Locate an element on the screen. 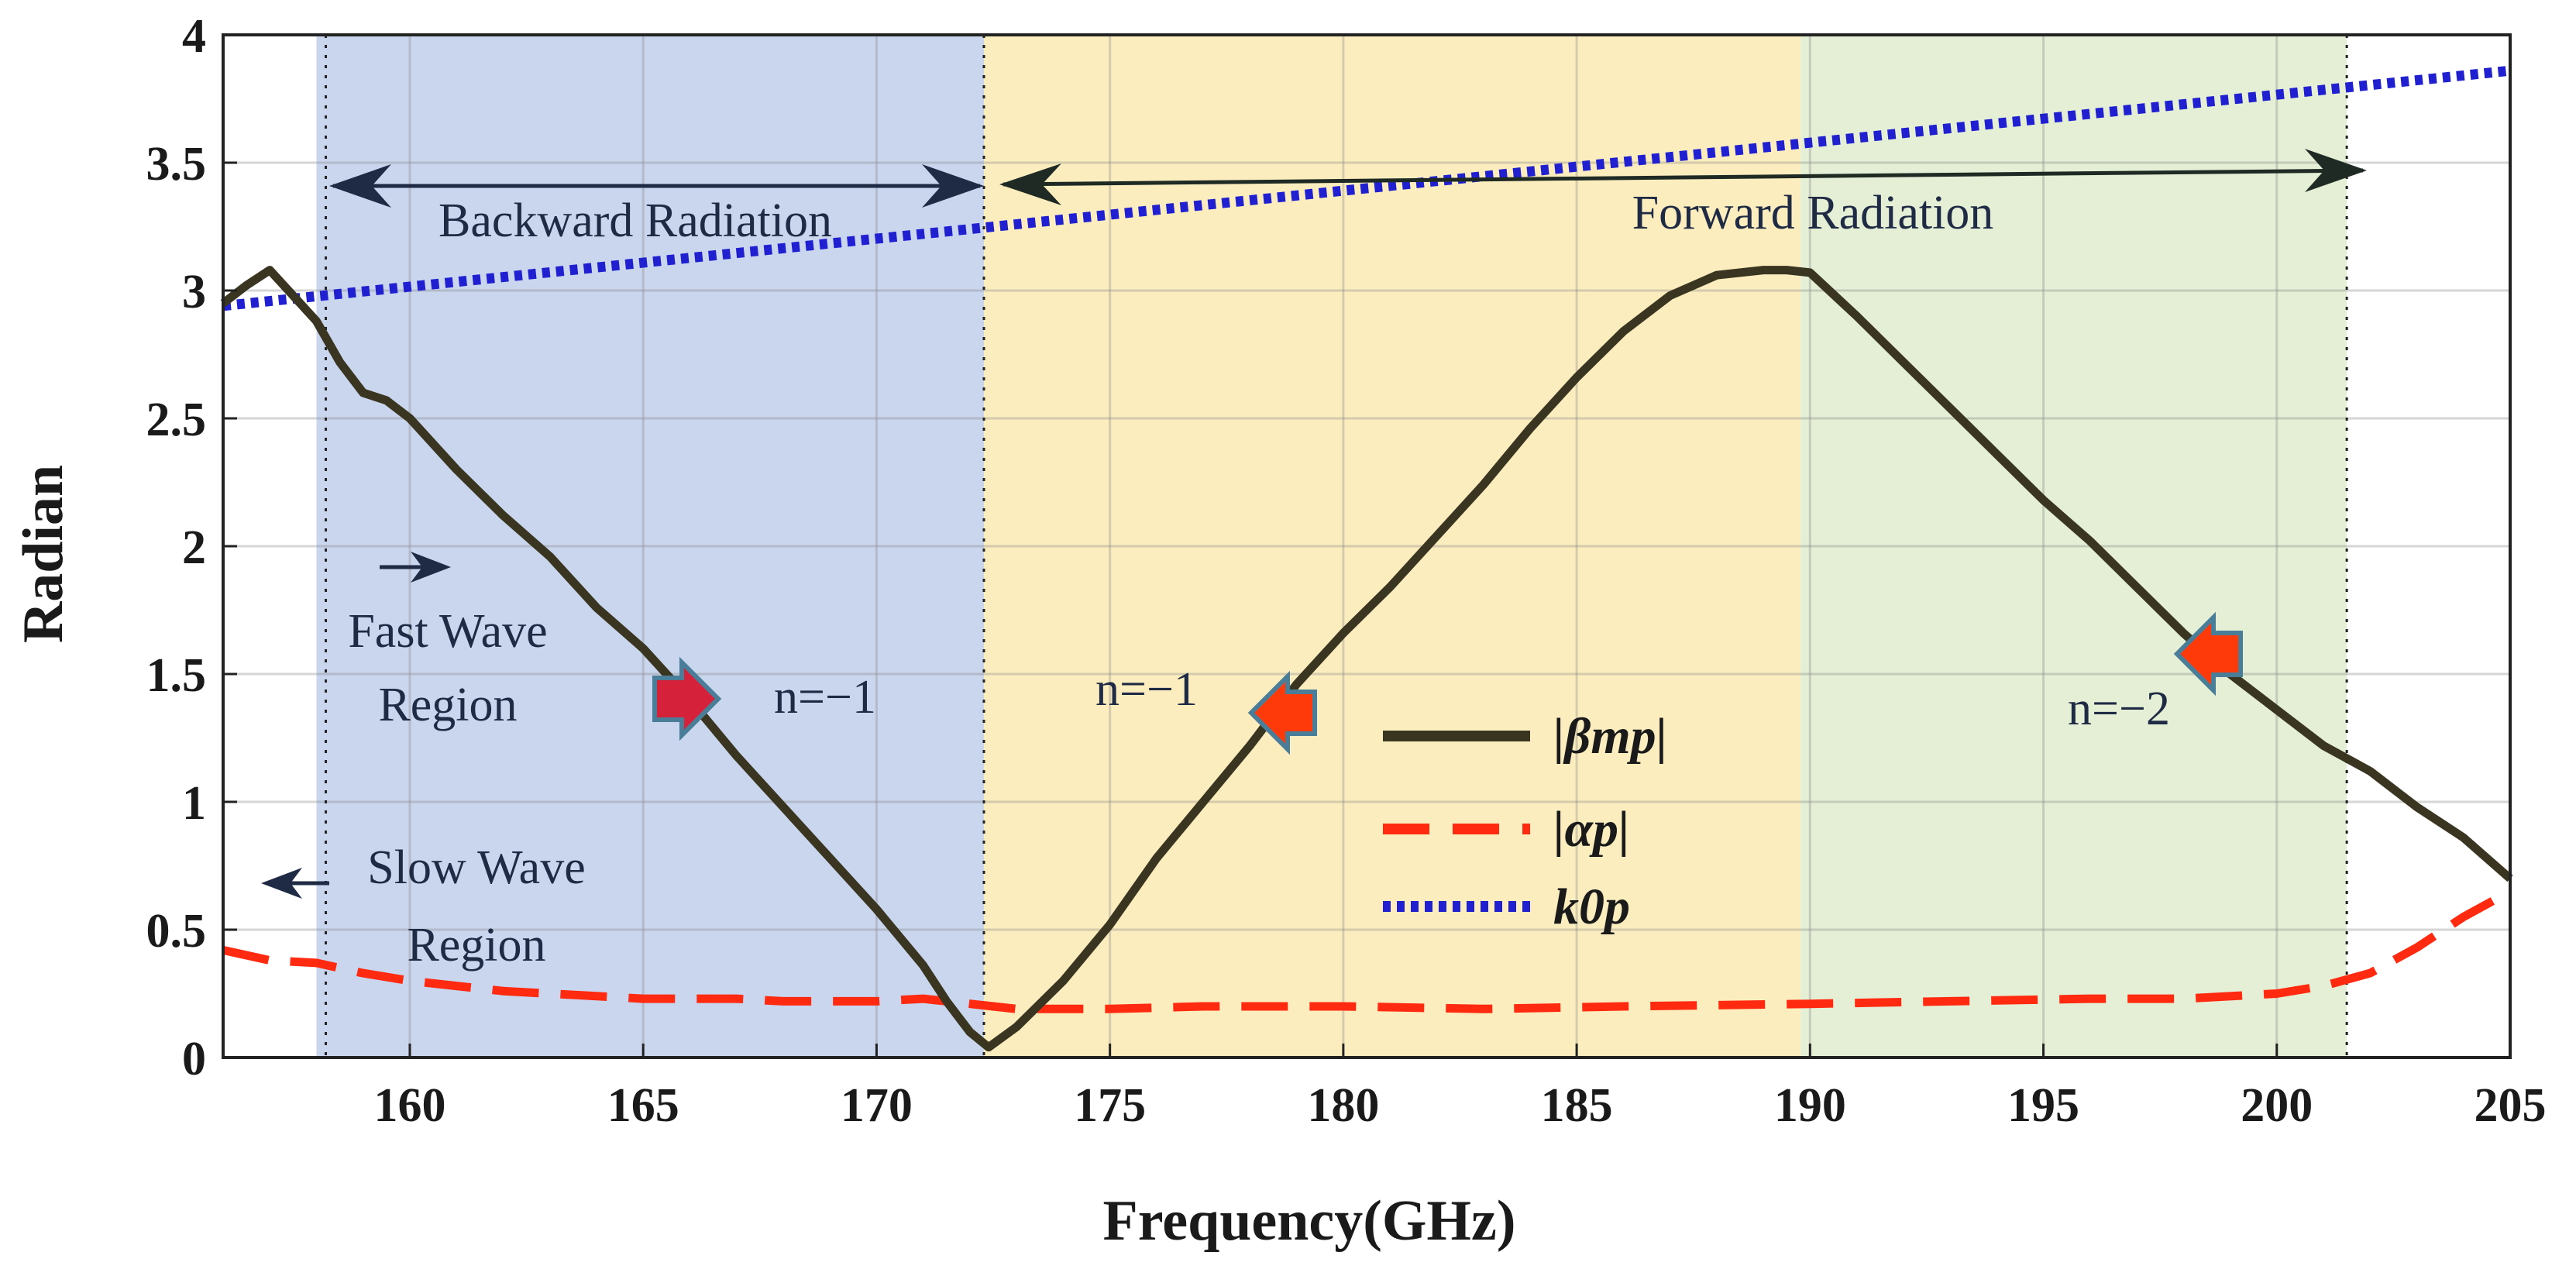 The image size is (2576, 1276). x-tick-label: 200 is located at coordinates (2277, 1105).